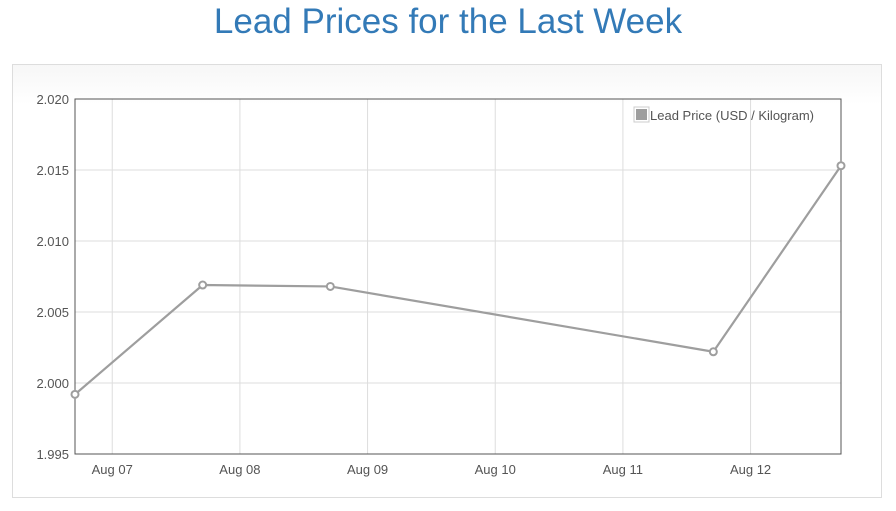 Image resolution: width=896 pixels, height=511 pixels. Describe the element at coordinates (641, 114) in the screenshot. I see `legend-swatch` at that location.